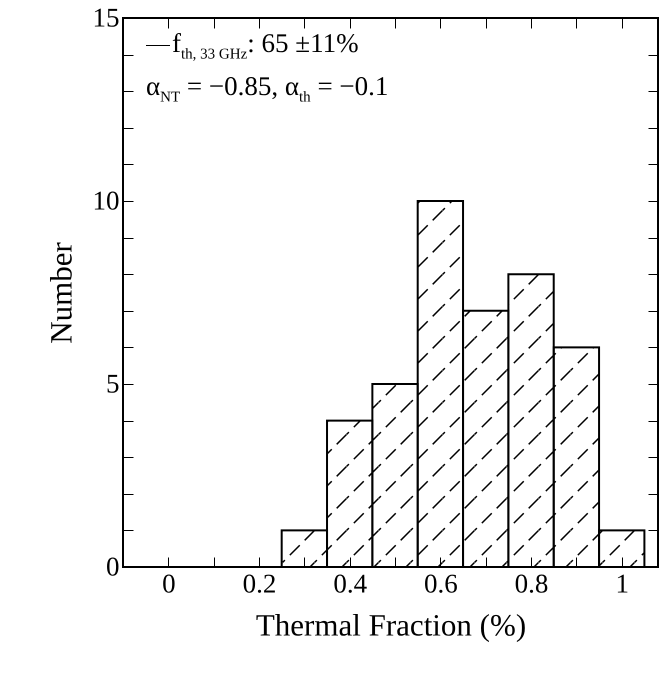  What do you see at coordinates (350, 583) in the screenshot?
I see `x-tick-label: 0.4` at bounding box center [350, 583].